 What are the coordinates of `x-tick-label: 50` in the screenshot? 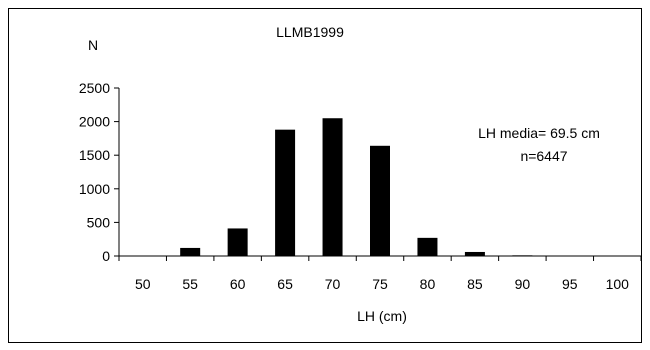 It's located at (143, 284).